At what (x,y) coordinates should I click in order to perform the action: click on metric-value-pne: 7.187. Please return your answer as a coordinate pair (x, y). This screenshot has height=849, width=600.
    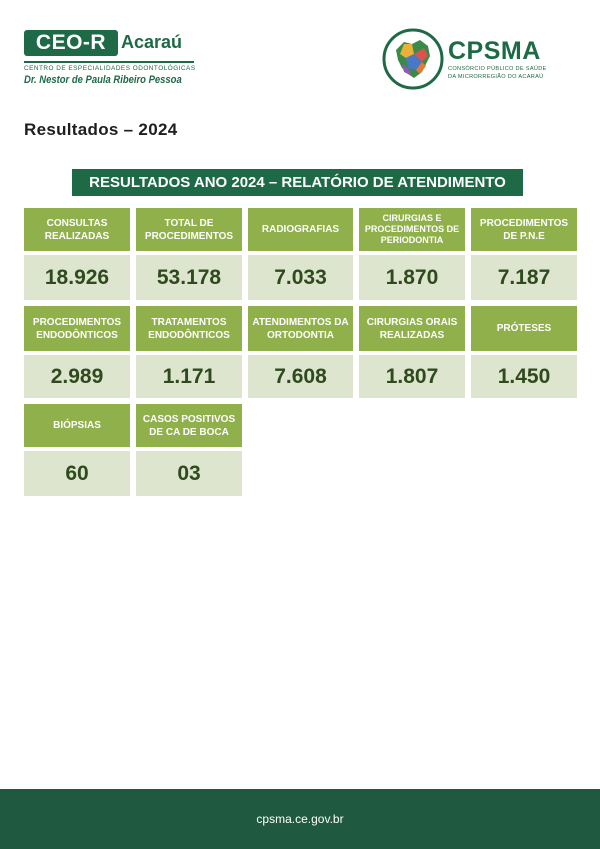
    Looking at the image, I should click on (524, 277).